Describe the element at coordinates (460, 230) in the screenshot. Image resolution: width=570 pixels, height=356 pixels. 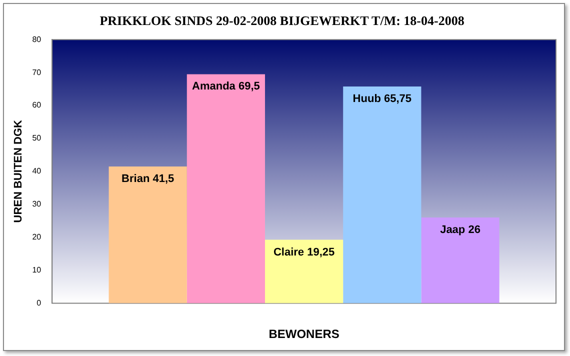
I see `text: Jaap 26` at that location.